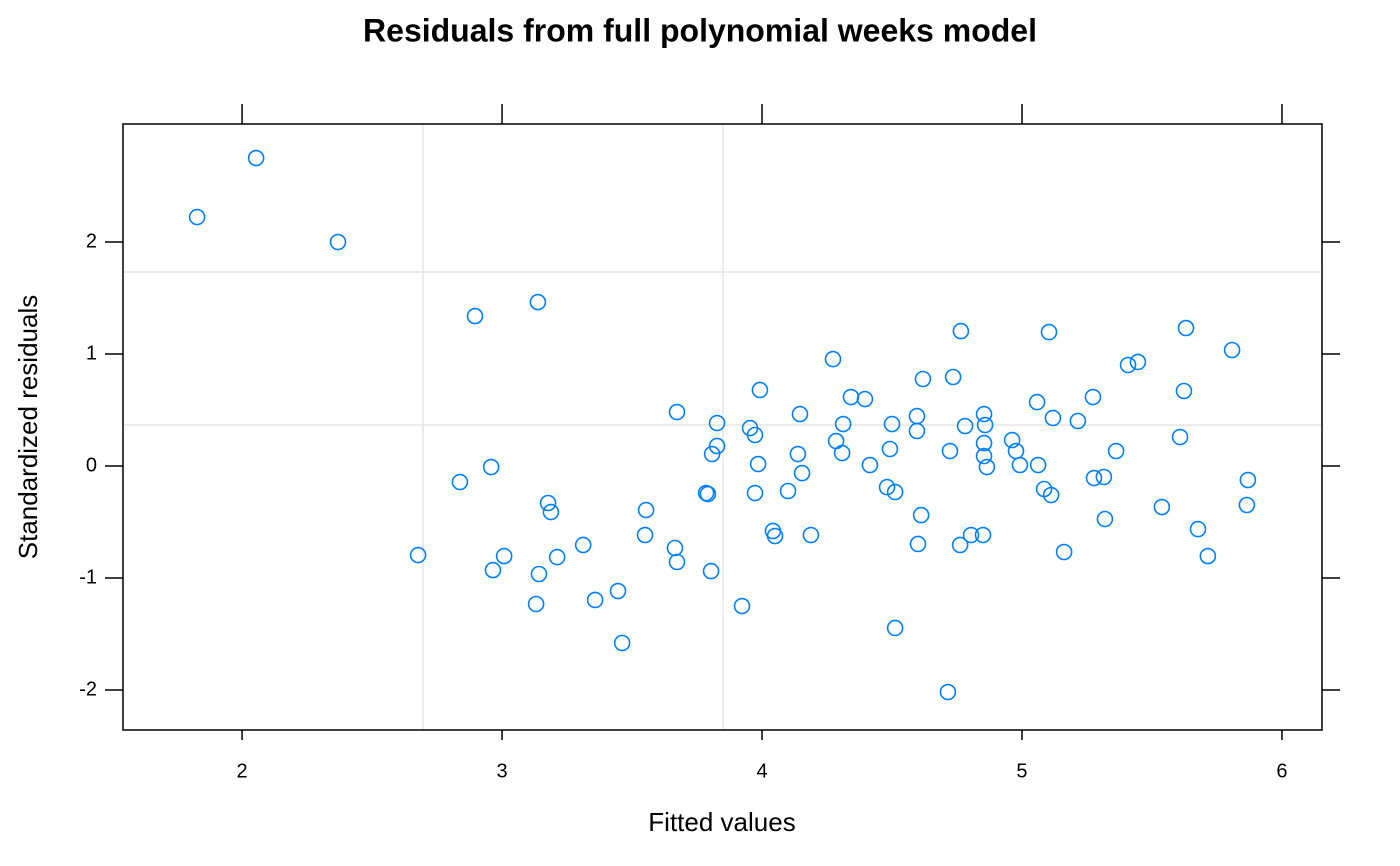 Image resolution: width=1400 pixels, height=866 pixels. Describe the element at coordinates (91, 241) in the screenshot. I see `y-tick-label: 2` at that location.